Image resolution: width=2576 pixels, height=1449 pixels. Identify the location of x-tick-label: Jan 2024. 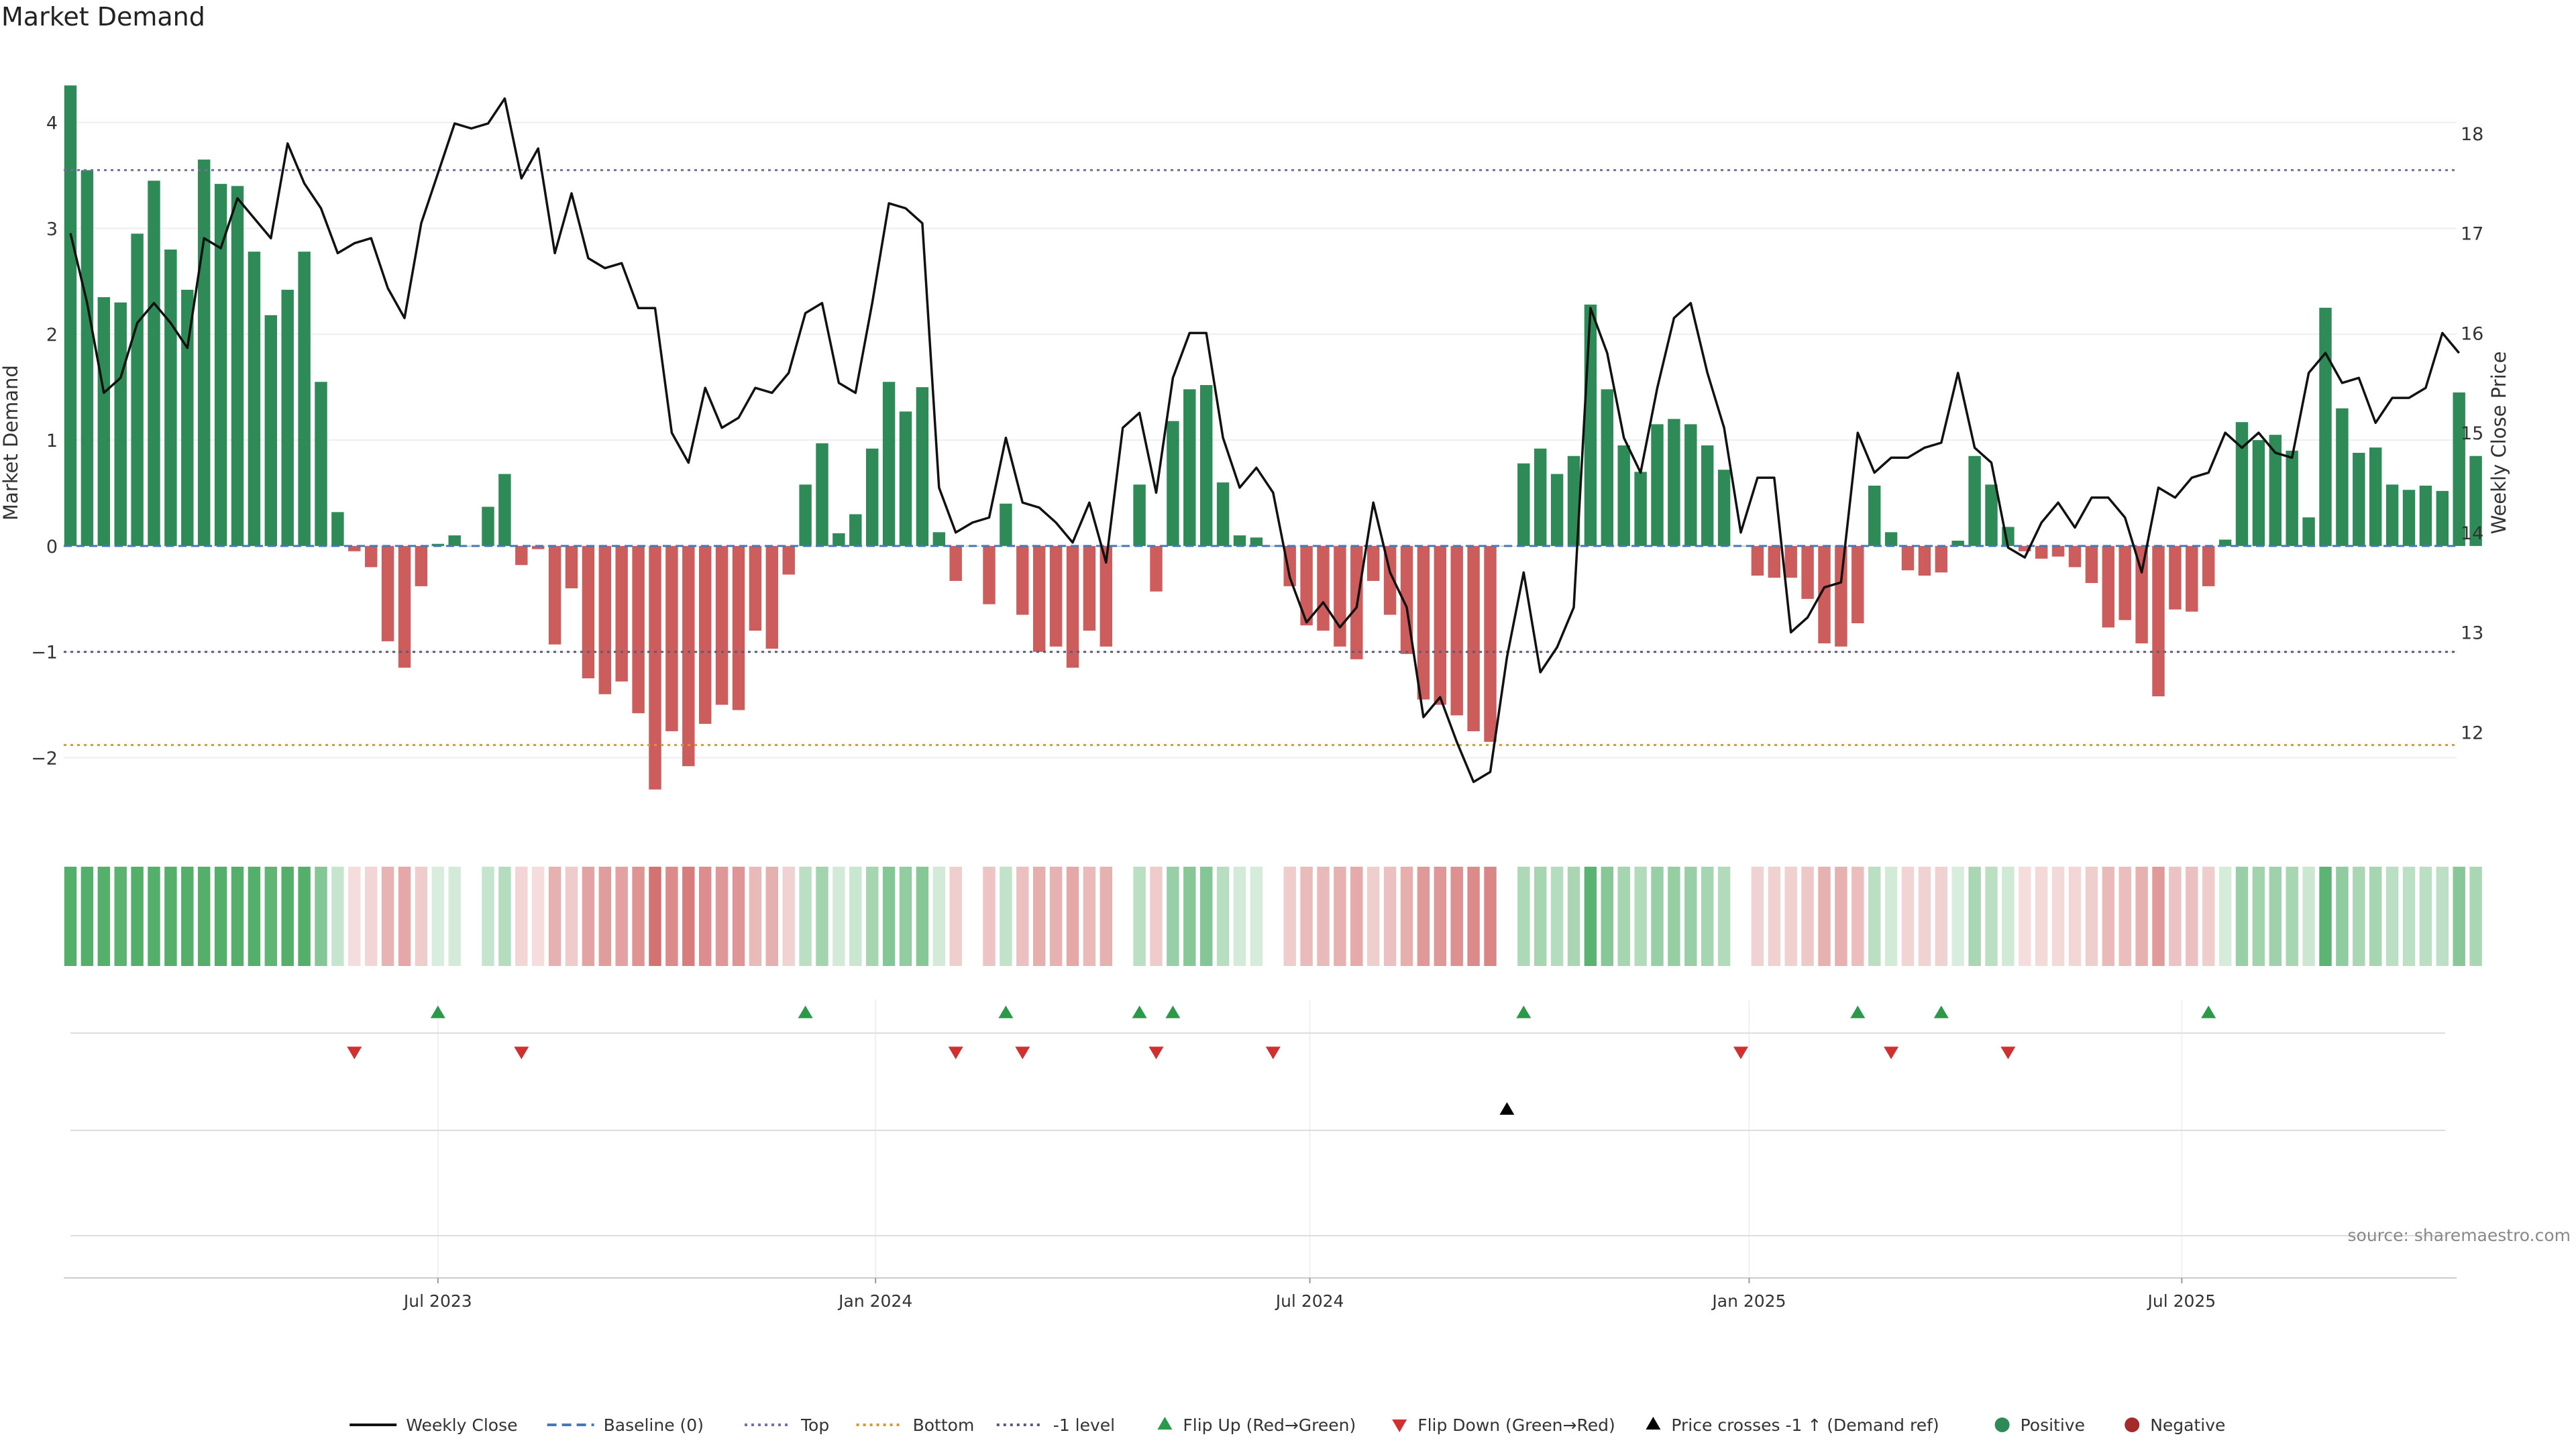
(874, 1301).